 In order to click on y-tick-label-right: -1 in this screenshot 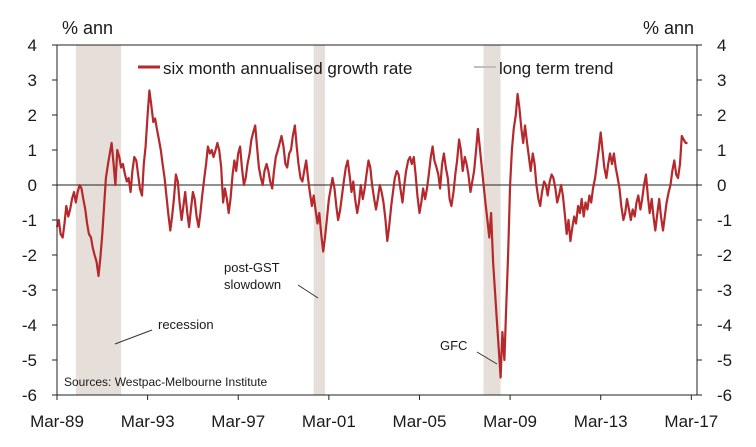, I will do `click(724, 220)`.